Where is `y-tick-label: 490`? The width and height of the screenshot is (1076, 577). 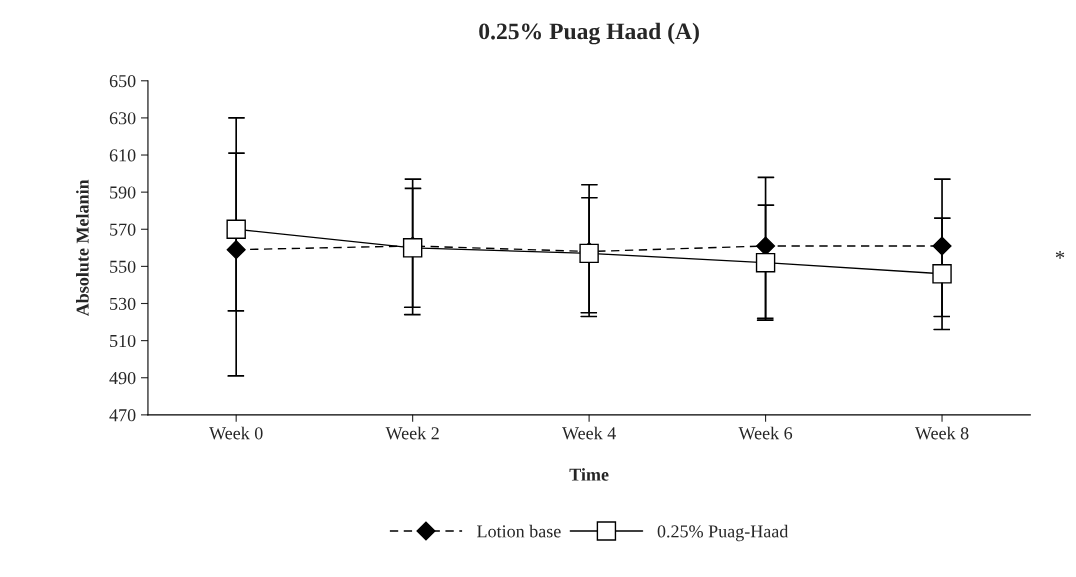
y-tick-label: 490 is located at coordinates (122, 378).